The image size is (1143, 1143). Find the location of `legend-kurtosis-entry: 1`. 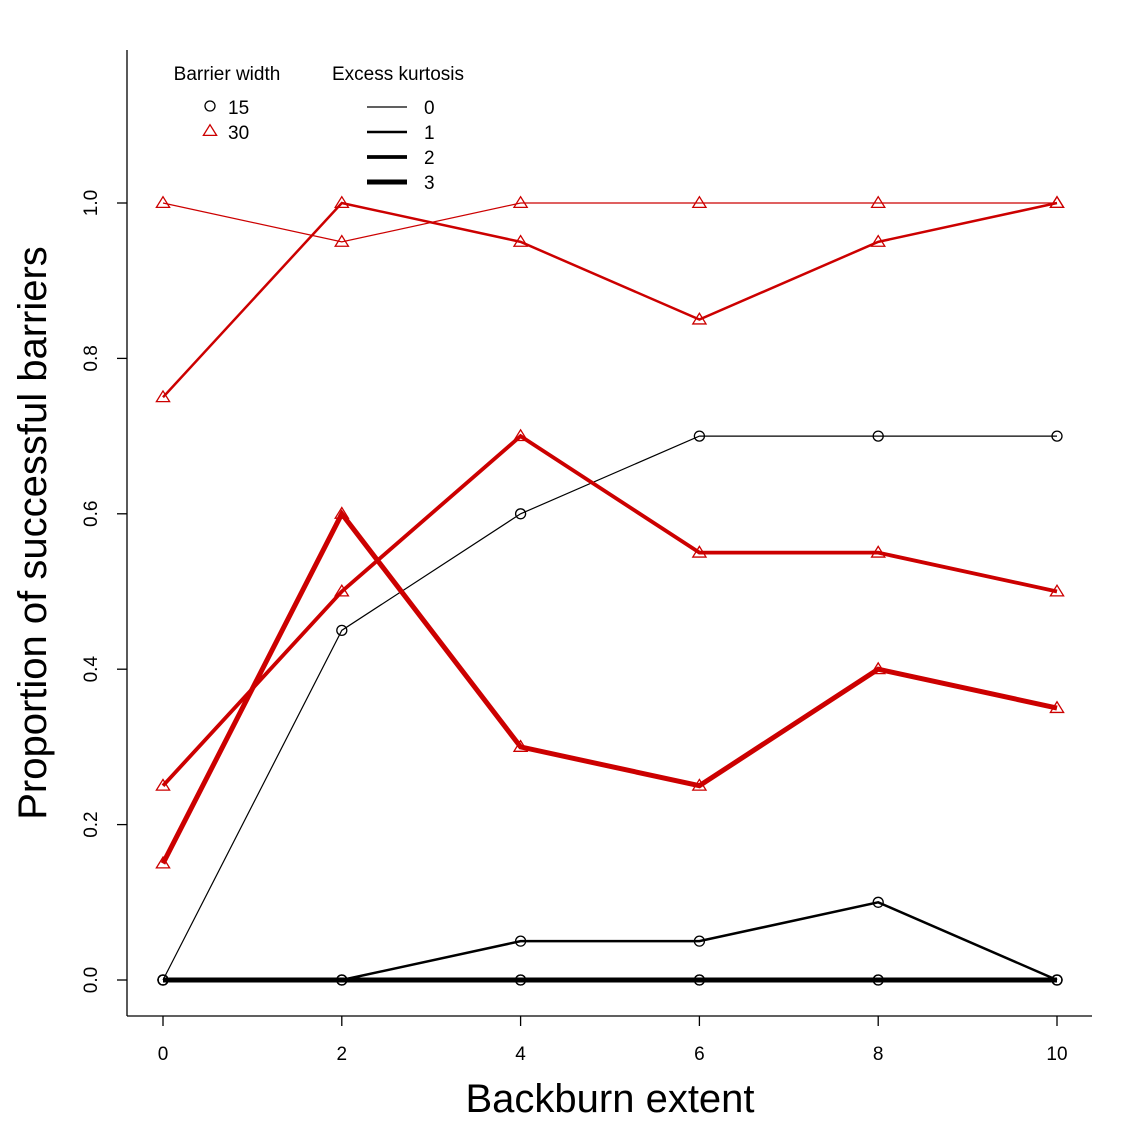

legend-kurtosis-entry: 1 is located at coordinates (401, 133).